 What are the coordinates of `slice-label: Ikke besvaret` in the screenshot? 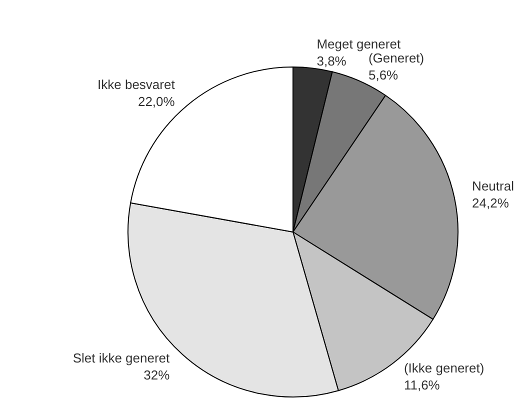 It's located at (137, 84).